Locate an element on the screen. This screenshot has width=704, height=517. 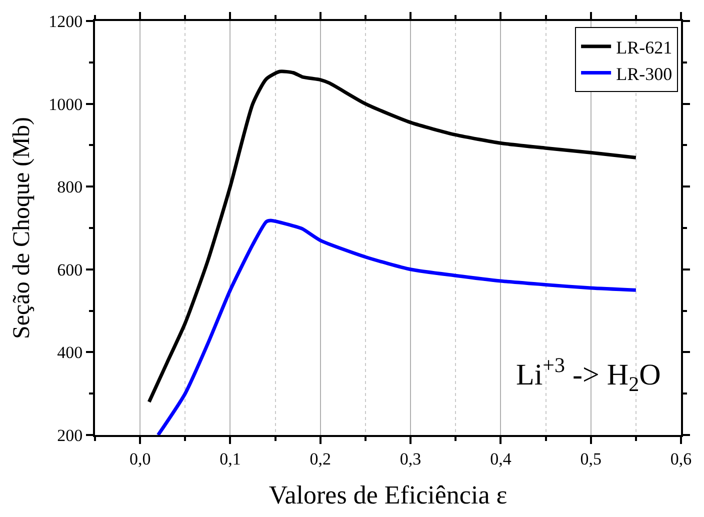
y-tick-label: 1000 is located at coordinates (65, 104).